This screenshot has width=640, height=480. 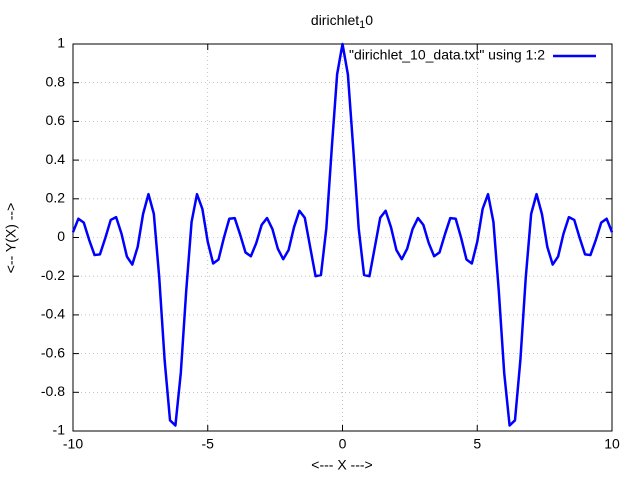 What do you see at coordinates (477, 444) in the screenshot?
I see `x-tick-label: 5` at bounding box center [477, 444].